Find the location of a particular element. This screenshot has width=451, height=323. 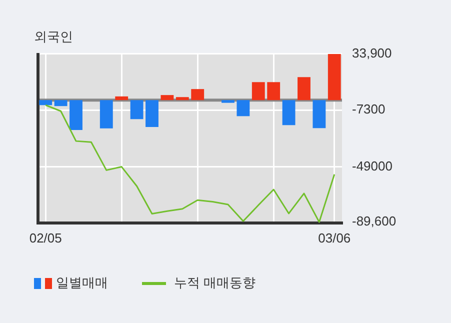

y-tick-label: 33,900 is located at coordinates (372, 53).